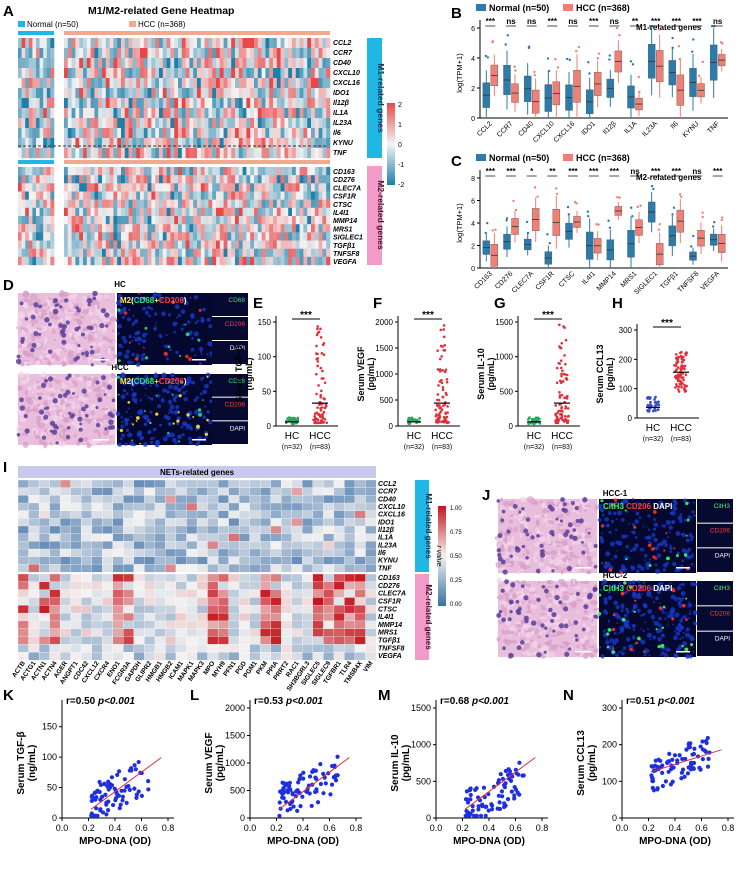 The height and width of the screenshot is (874, 749). Describe the element at coordinates (473, 247) in the screenshot. I see `y-tick-label: 2` at that location.